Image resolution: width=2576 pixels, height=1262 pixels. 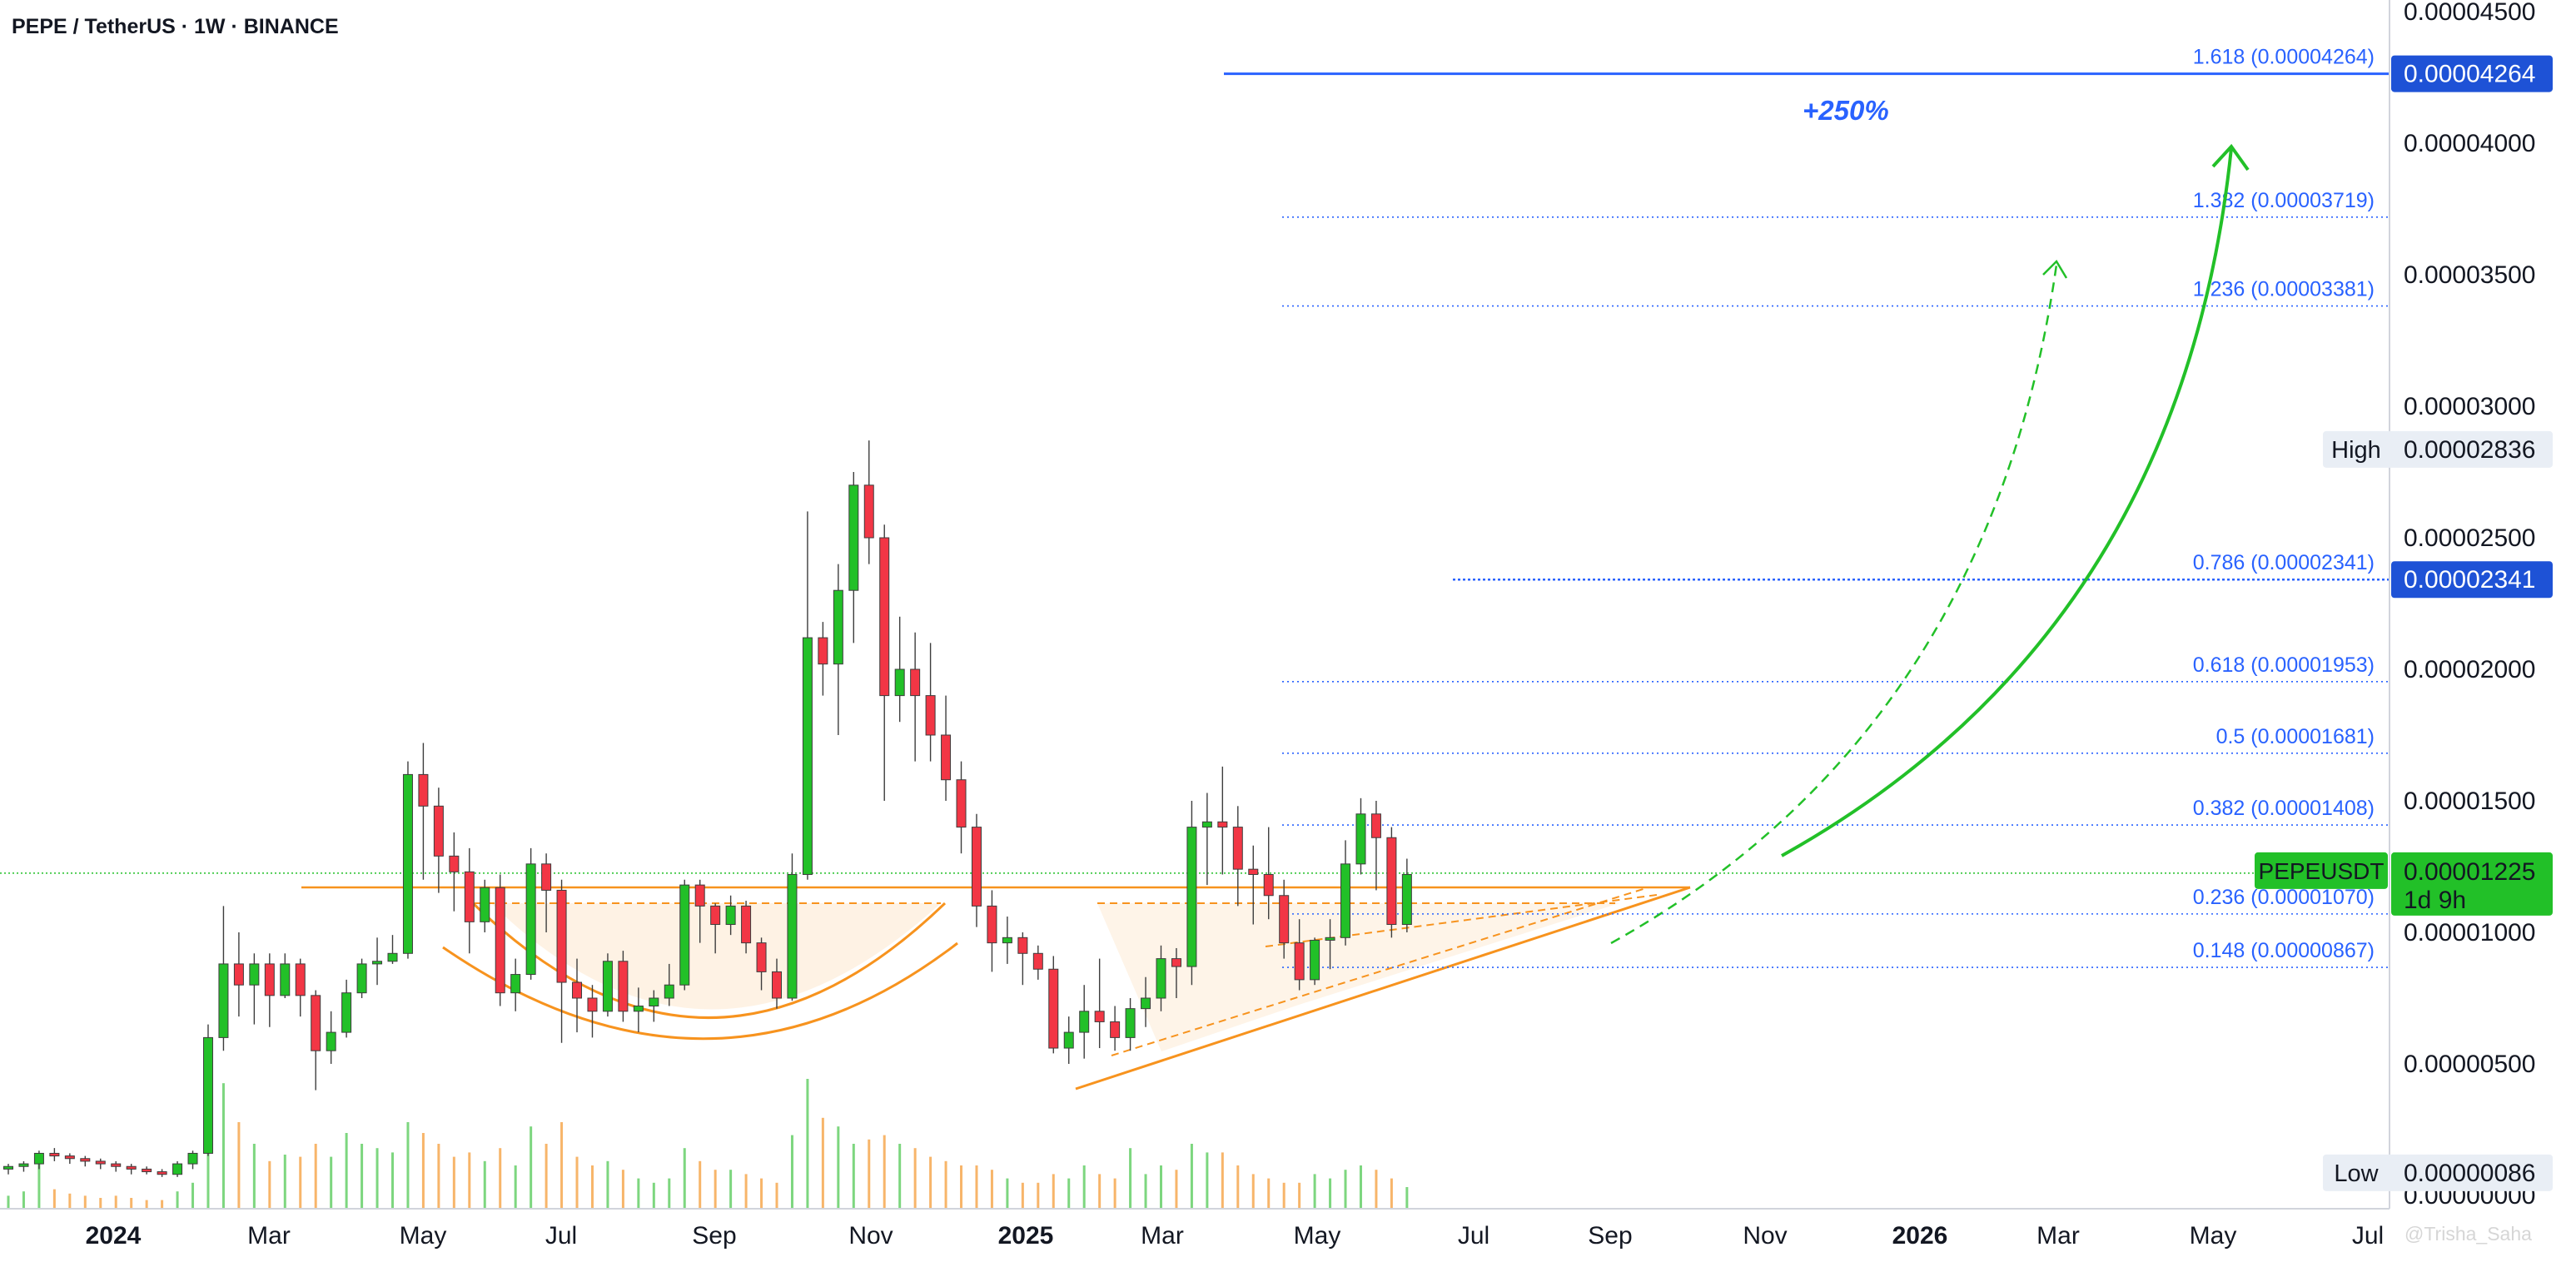 What do you see at coordinates (2284, 951) in the screenshot?
I see `fib-label-8: 0.148 (0.00000867)` at bounding box center [2284, 951].